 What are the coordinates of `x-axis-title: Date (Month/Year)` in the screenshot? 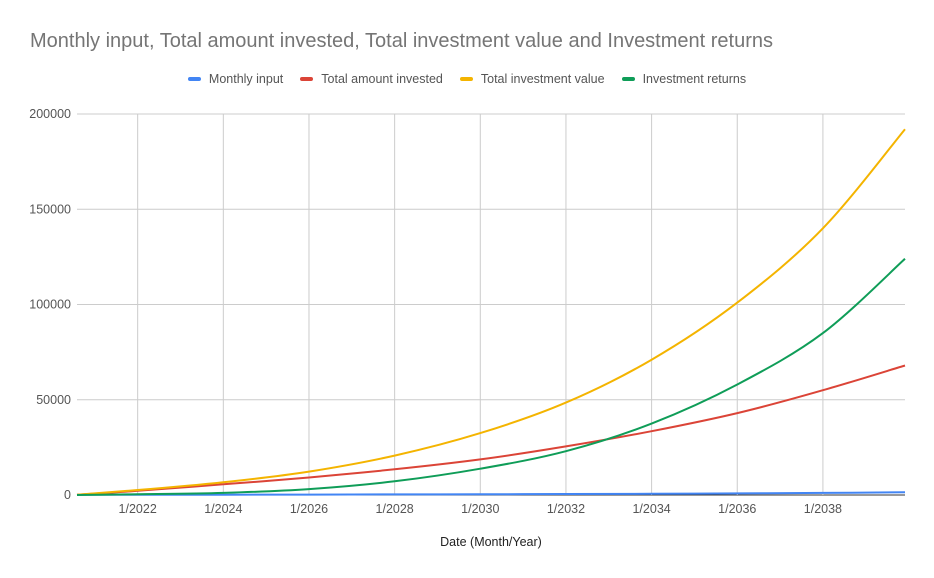 It's located at (491, 542).